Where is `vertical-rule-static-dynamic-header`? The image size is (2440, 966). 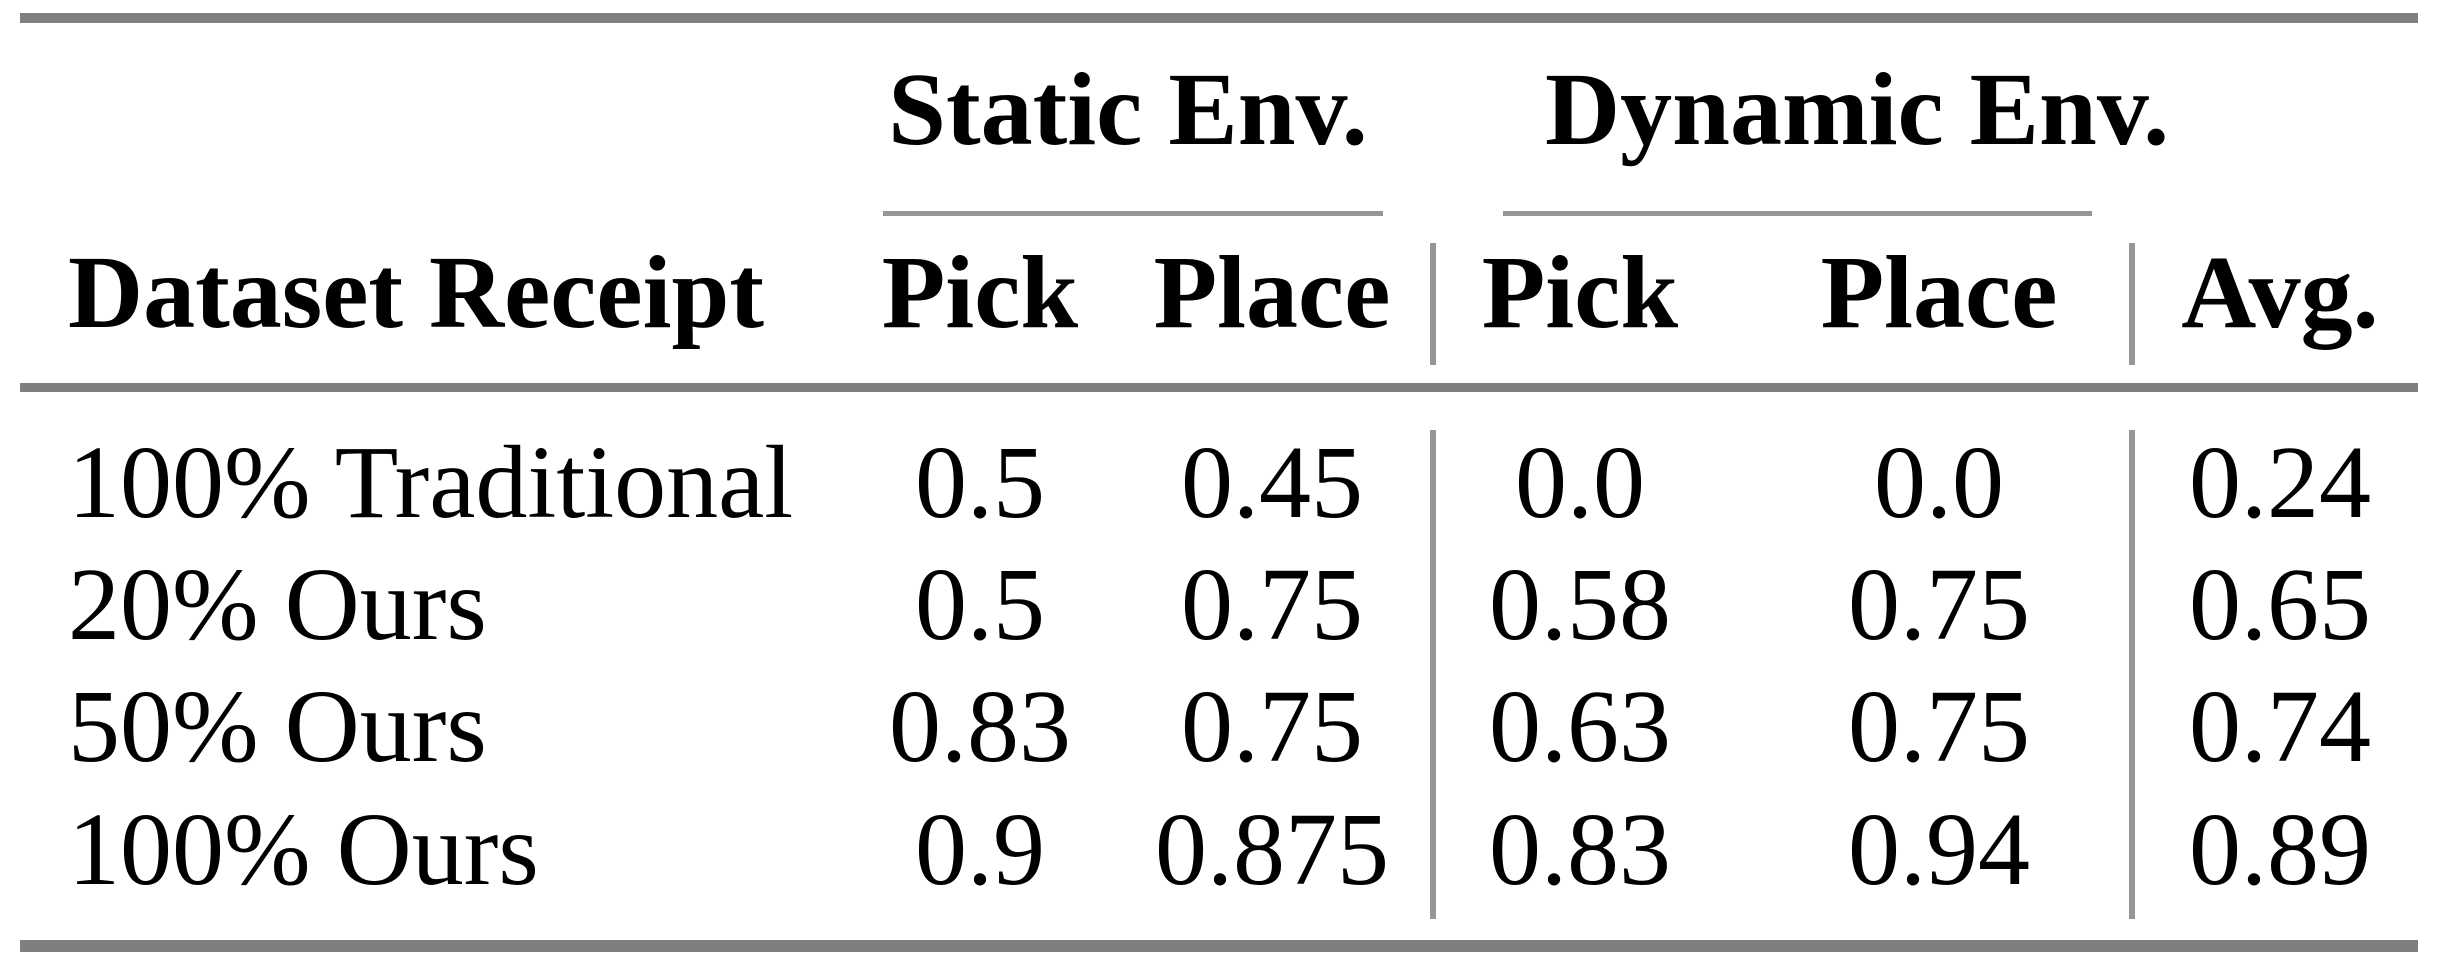 vertical-rule-static-dynamic-header is located at coordinates (1433, 304).